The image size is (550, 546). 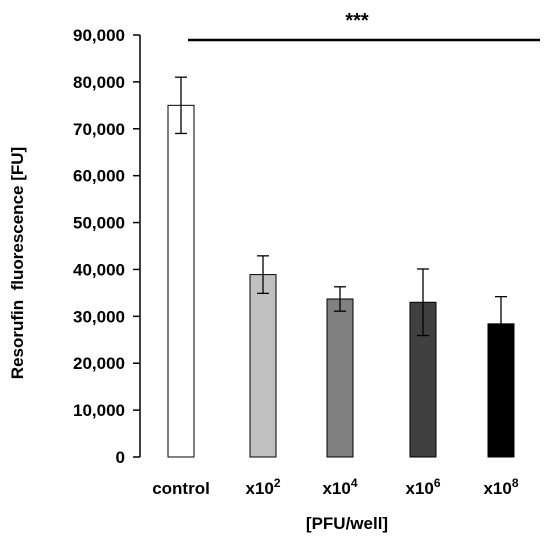 I want to click on x-tick-label: x102, so click(x=262, y=487).